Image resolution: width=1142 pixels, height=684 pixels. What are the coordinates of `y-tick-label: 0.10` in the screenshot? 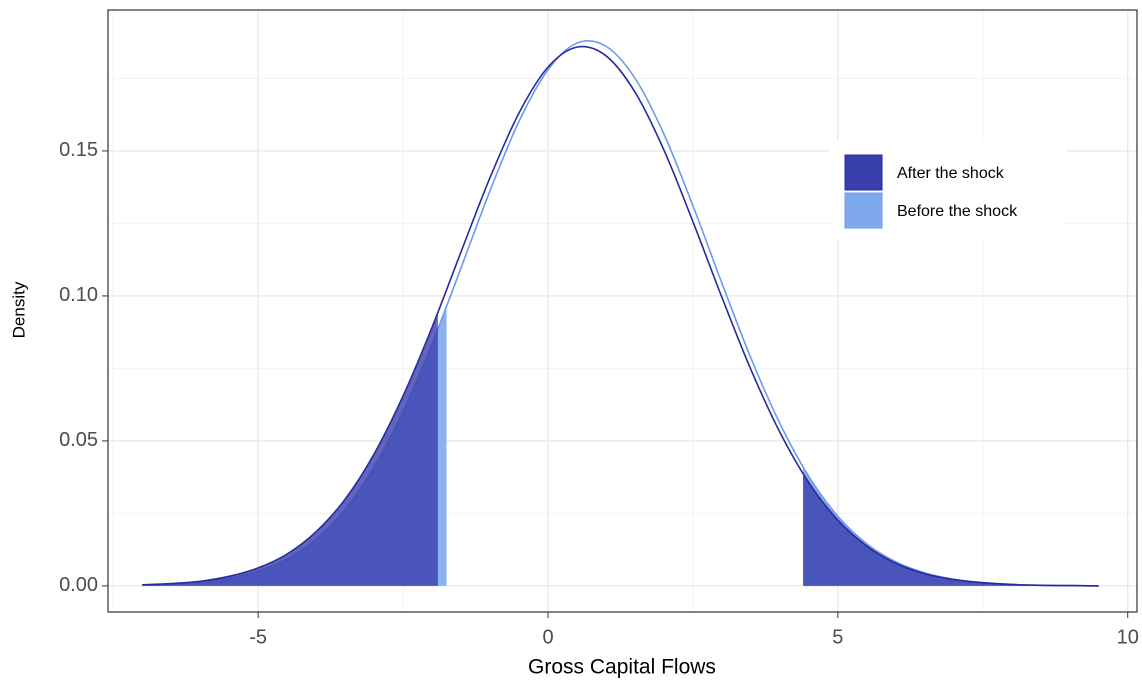 It's located at (78, 295).